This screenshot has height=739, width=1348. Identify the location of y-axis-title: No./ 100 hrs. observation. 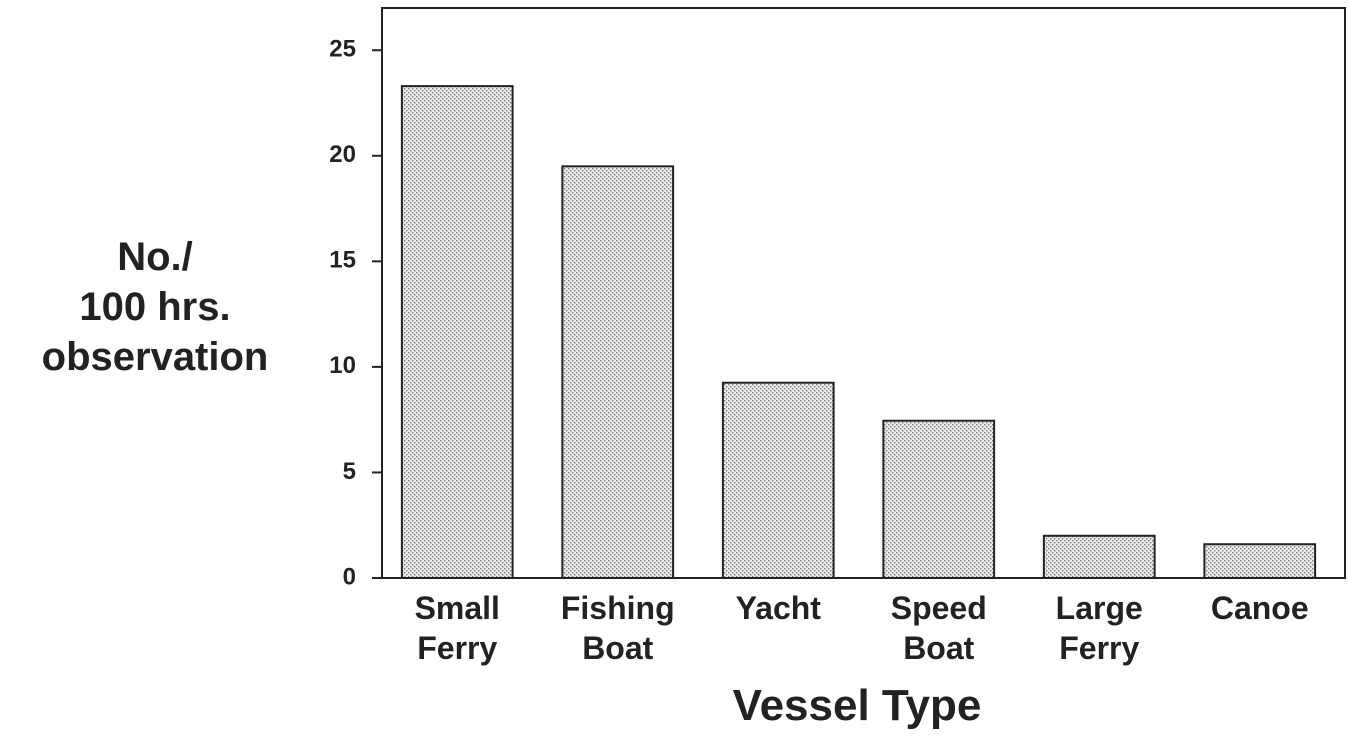
(155, 307).